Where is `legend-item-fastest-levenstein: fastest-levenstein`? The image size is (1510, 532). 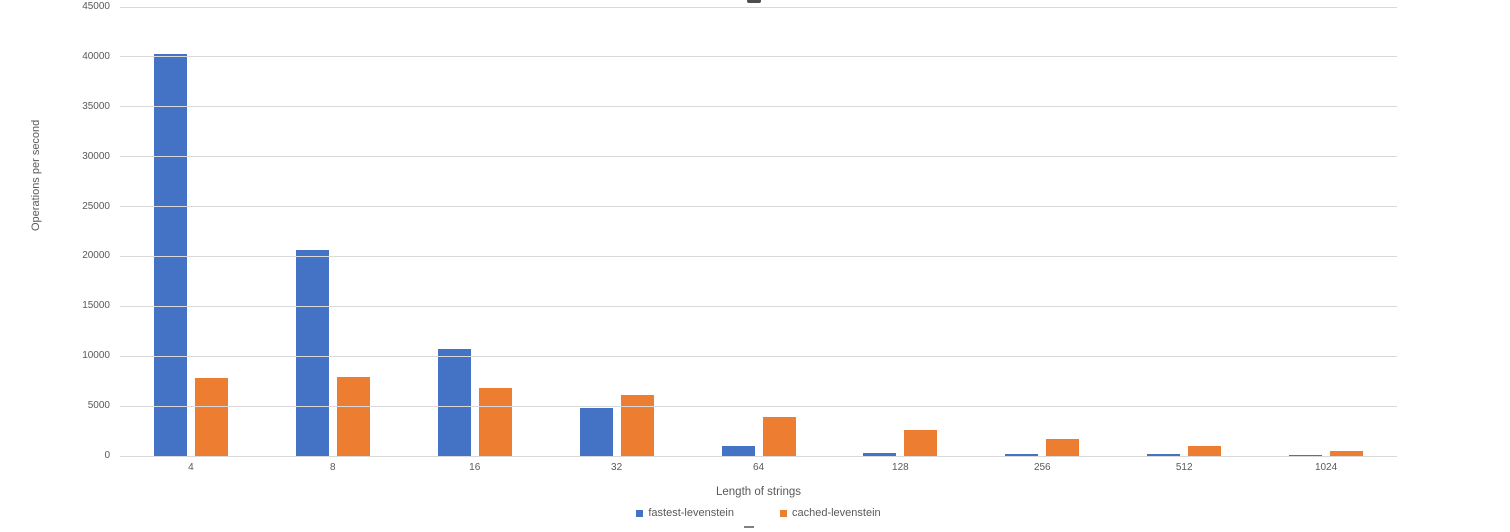
legend-item-fastest-levenstein: fastest-levenstein is located at coordinates (685, 513).